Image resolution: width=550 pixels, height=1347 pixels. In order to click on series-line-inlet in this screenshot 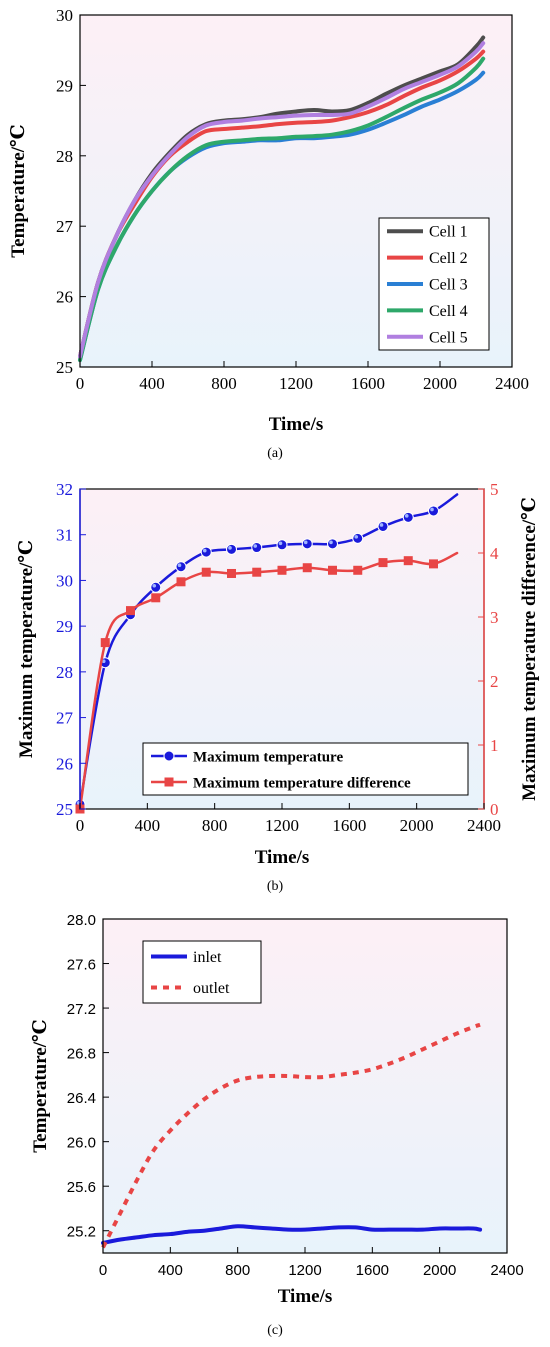, I will do `click(292, 1234)`.